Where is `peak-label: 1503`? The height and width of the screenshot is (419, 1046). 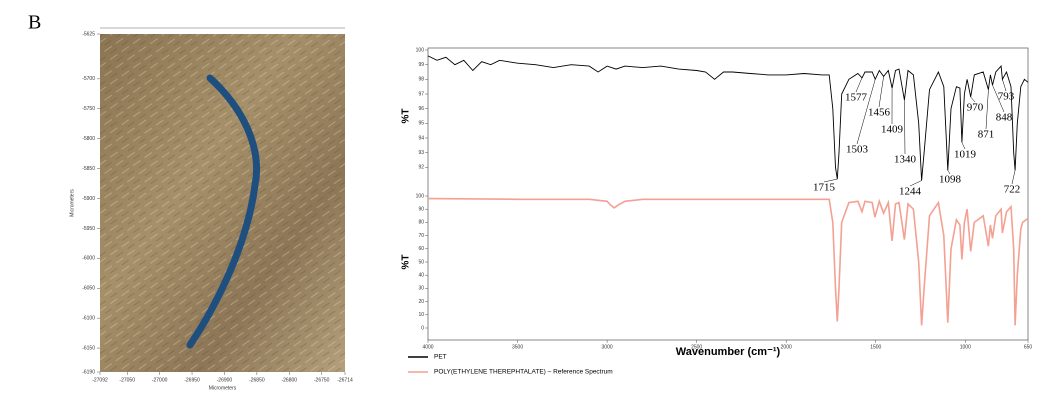 peak-label: 1503 is located at coordinates (857, 150).